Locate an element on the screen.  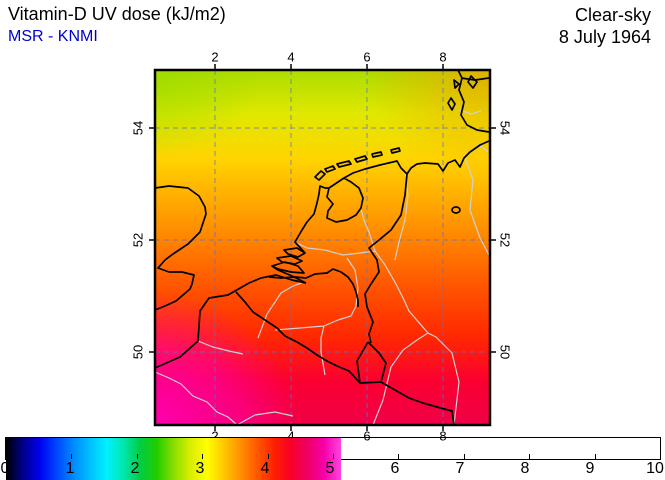
colorbar-label: 7 is located at coordinates (460, 468).